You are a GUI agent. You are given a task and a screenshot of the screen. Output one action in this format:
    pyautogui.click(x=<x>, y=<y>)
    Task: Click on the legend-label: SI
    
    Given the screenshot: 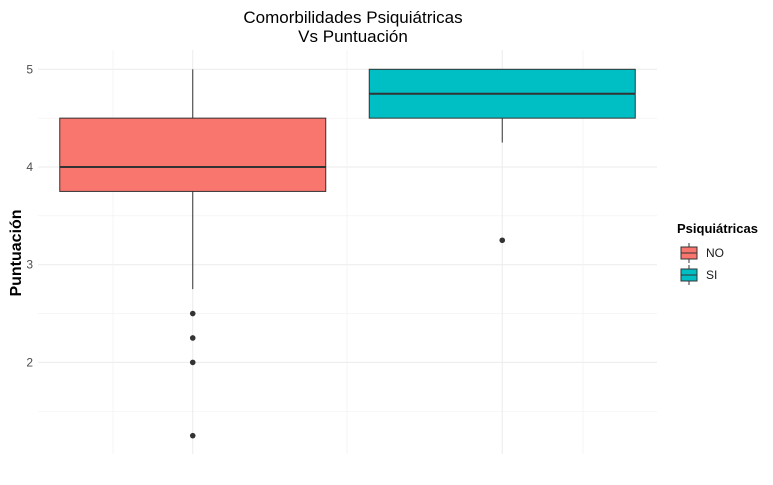 What is the action you would take?
    pyautogui.click(x=711, y=275)
    